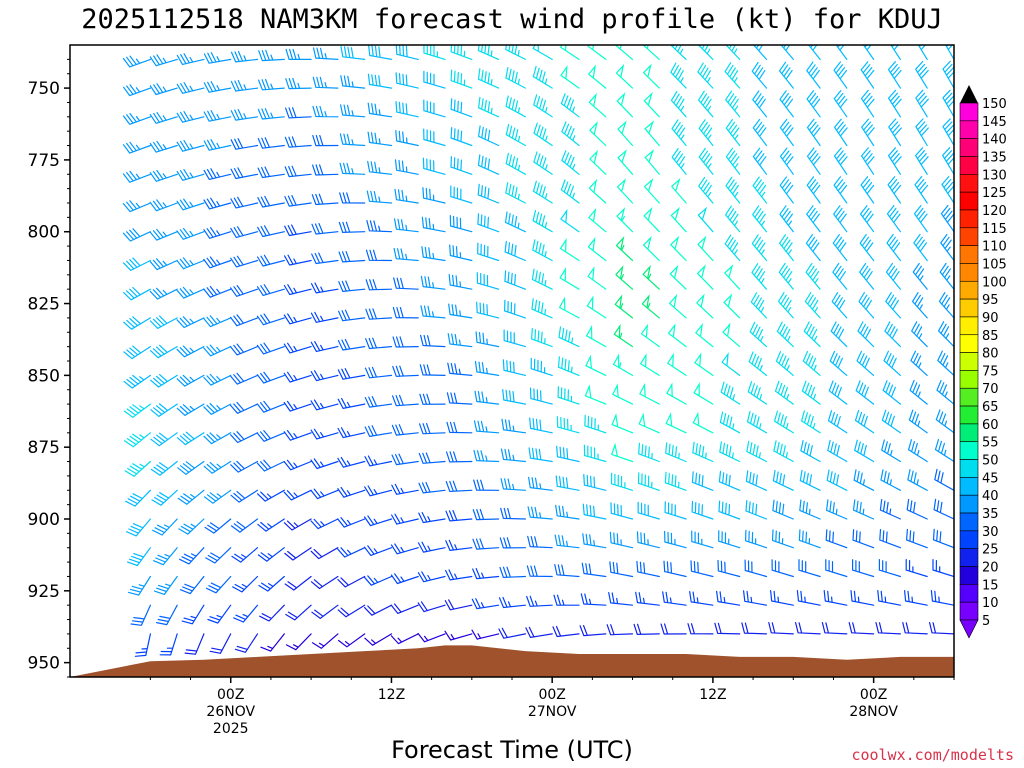 The width and height of the screenshot is (1024, 768). Describe the element at coordinates (990, 585) in the screenshot. I see `colorbar-label: 15` at that location.